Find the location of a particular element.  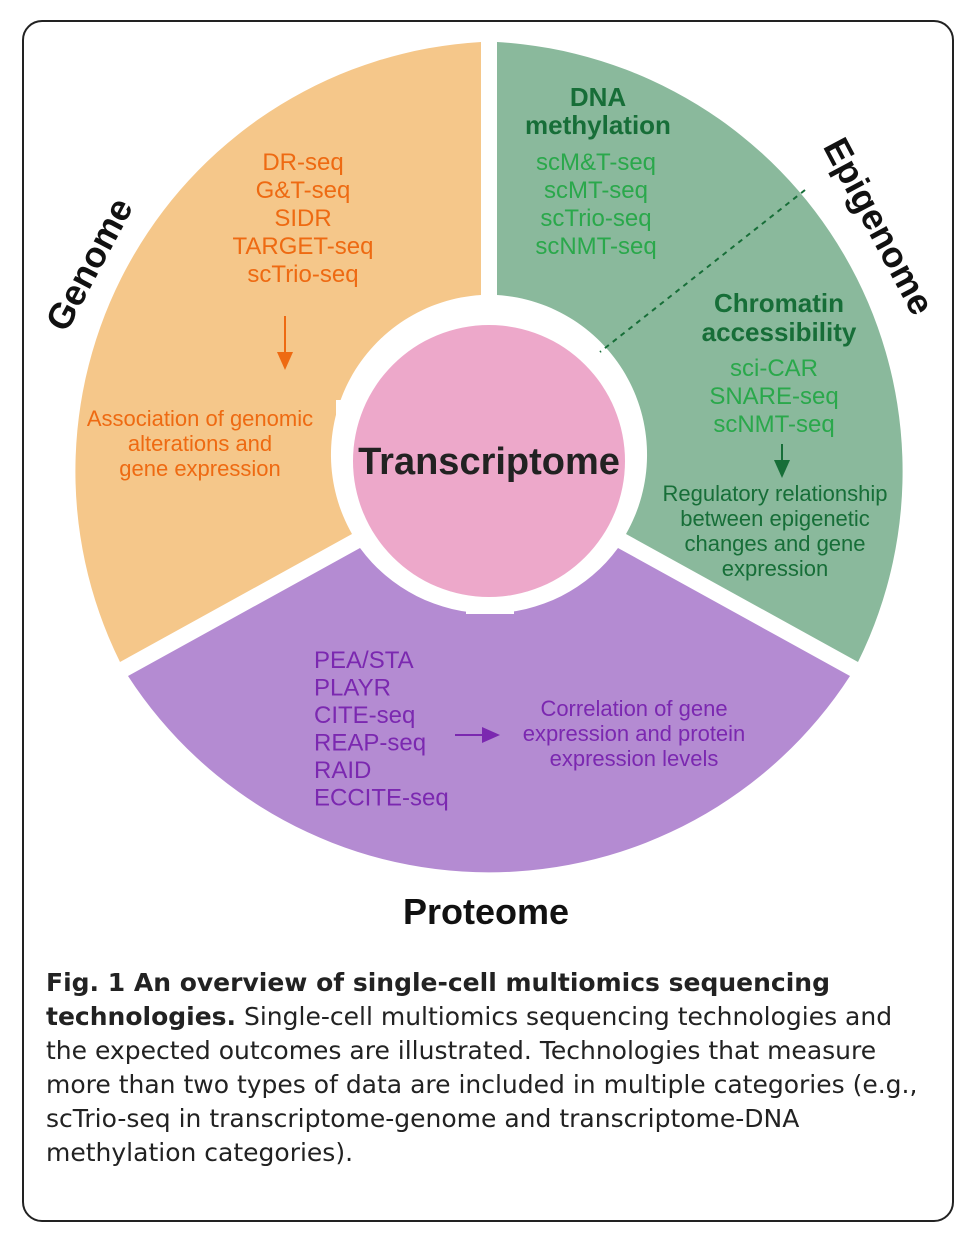

chromatin-heading-line: Chromatin is located at coordinates (779, 303).